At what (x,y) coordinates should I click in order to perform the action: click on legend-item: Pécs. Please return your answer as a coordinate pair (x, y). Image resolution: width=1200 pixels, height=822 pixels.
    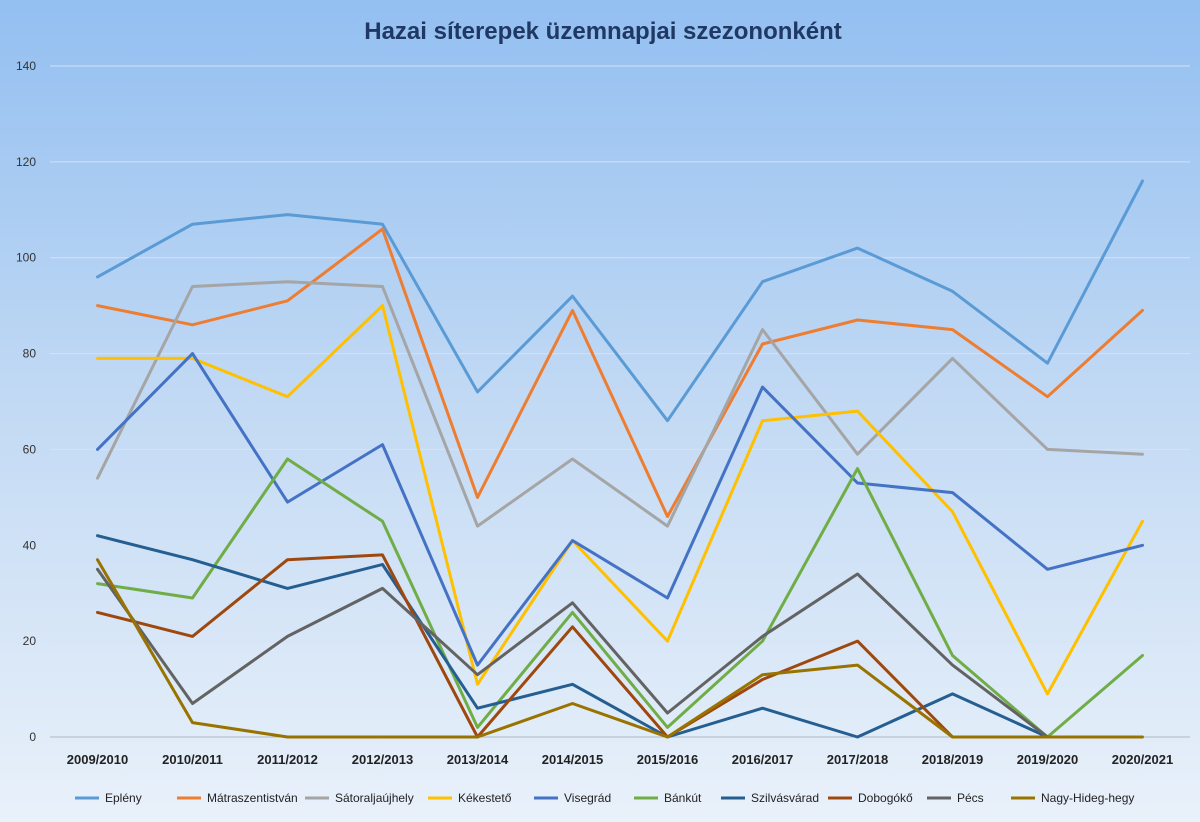
    Looking at the image, I should click on (955, 798).